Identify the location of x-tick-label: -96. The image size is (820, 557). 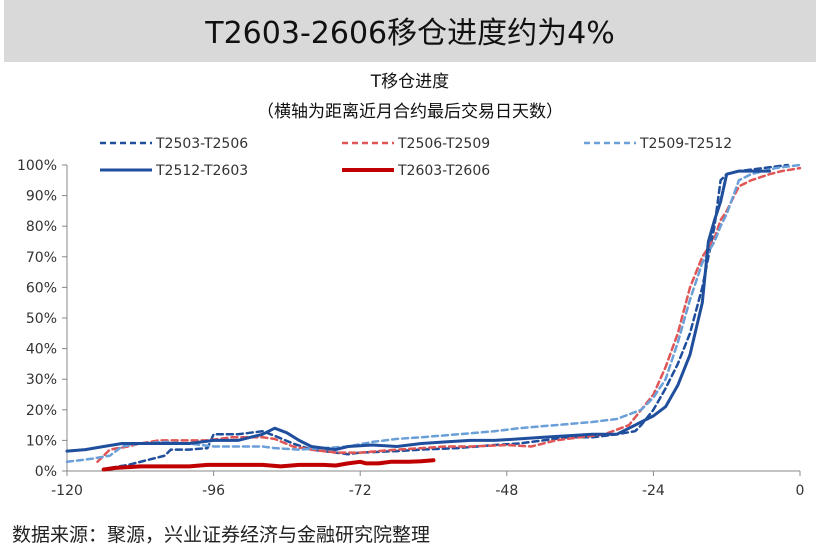
(213, 491).